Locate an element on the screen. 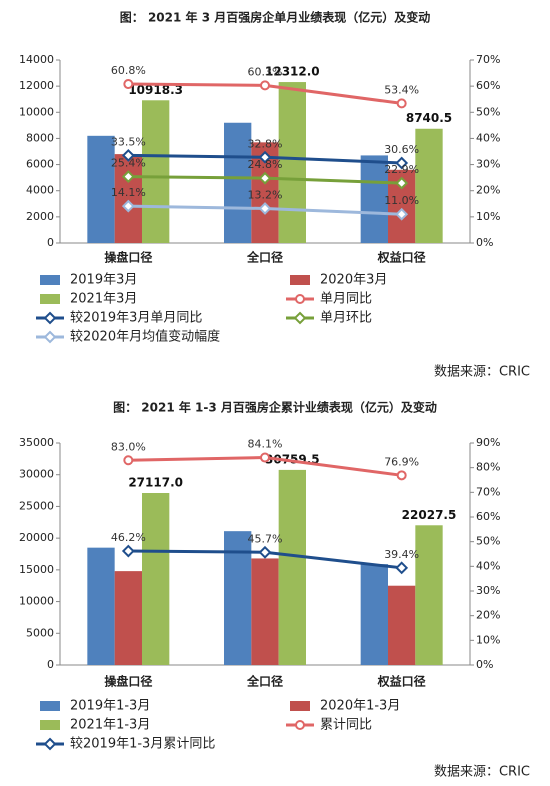  legend-label: 2020年1-3月 is located at coordinates (360, 706).